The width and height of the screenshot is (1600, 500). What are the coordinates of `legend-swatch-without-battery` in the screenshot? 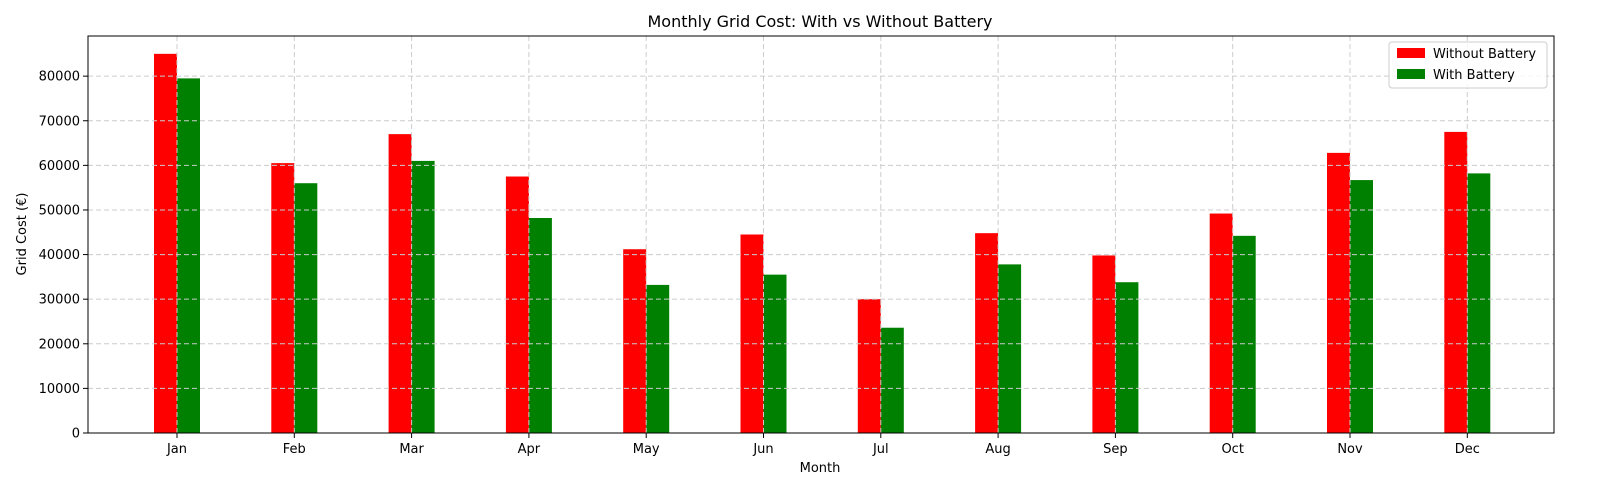 It's located at (1411, 53).